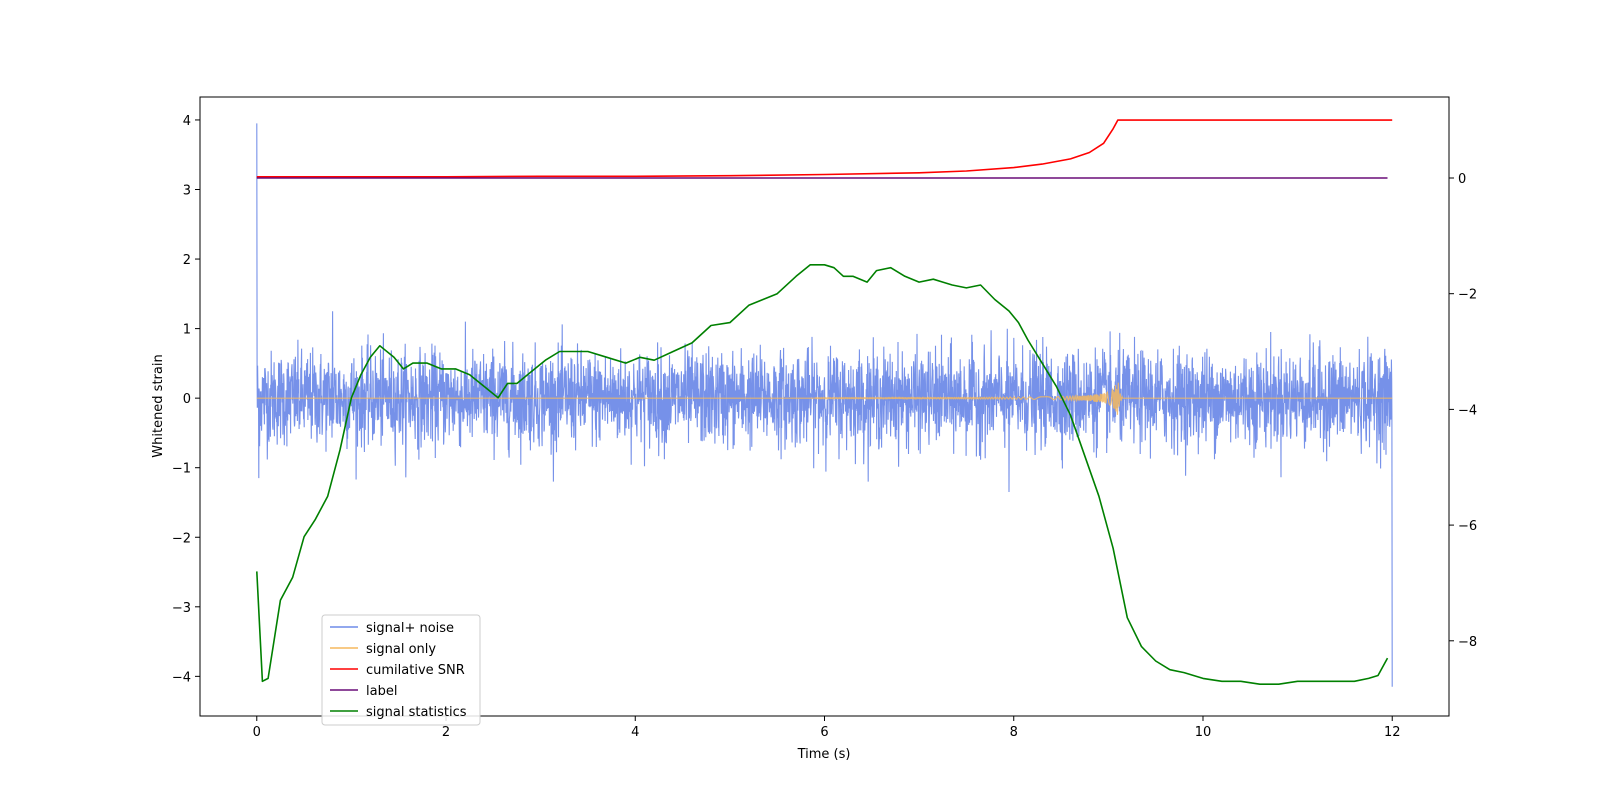 The height and width of the screenshot is (800, 1600). I want to click on x-tick-label: 12, so click(1392, 732).